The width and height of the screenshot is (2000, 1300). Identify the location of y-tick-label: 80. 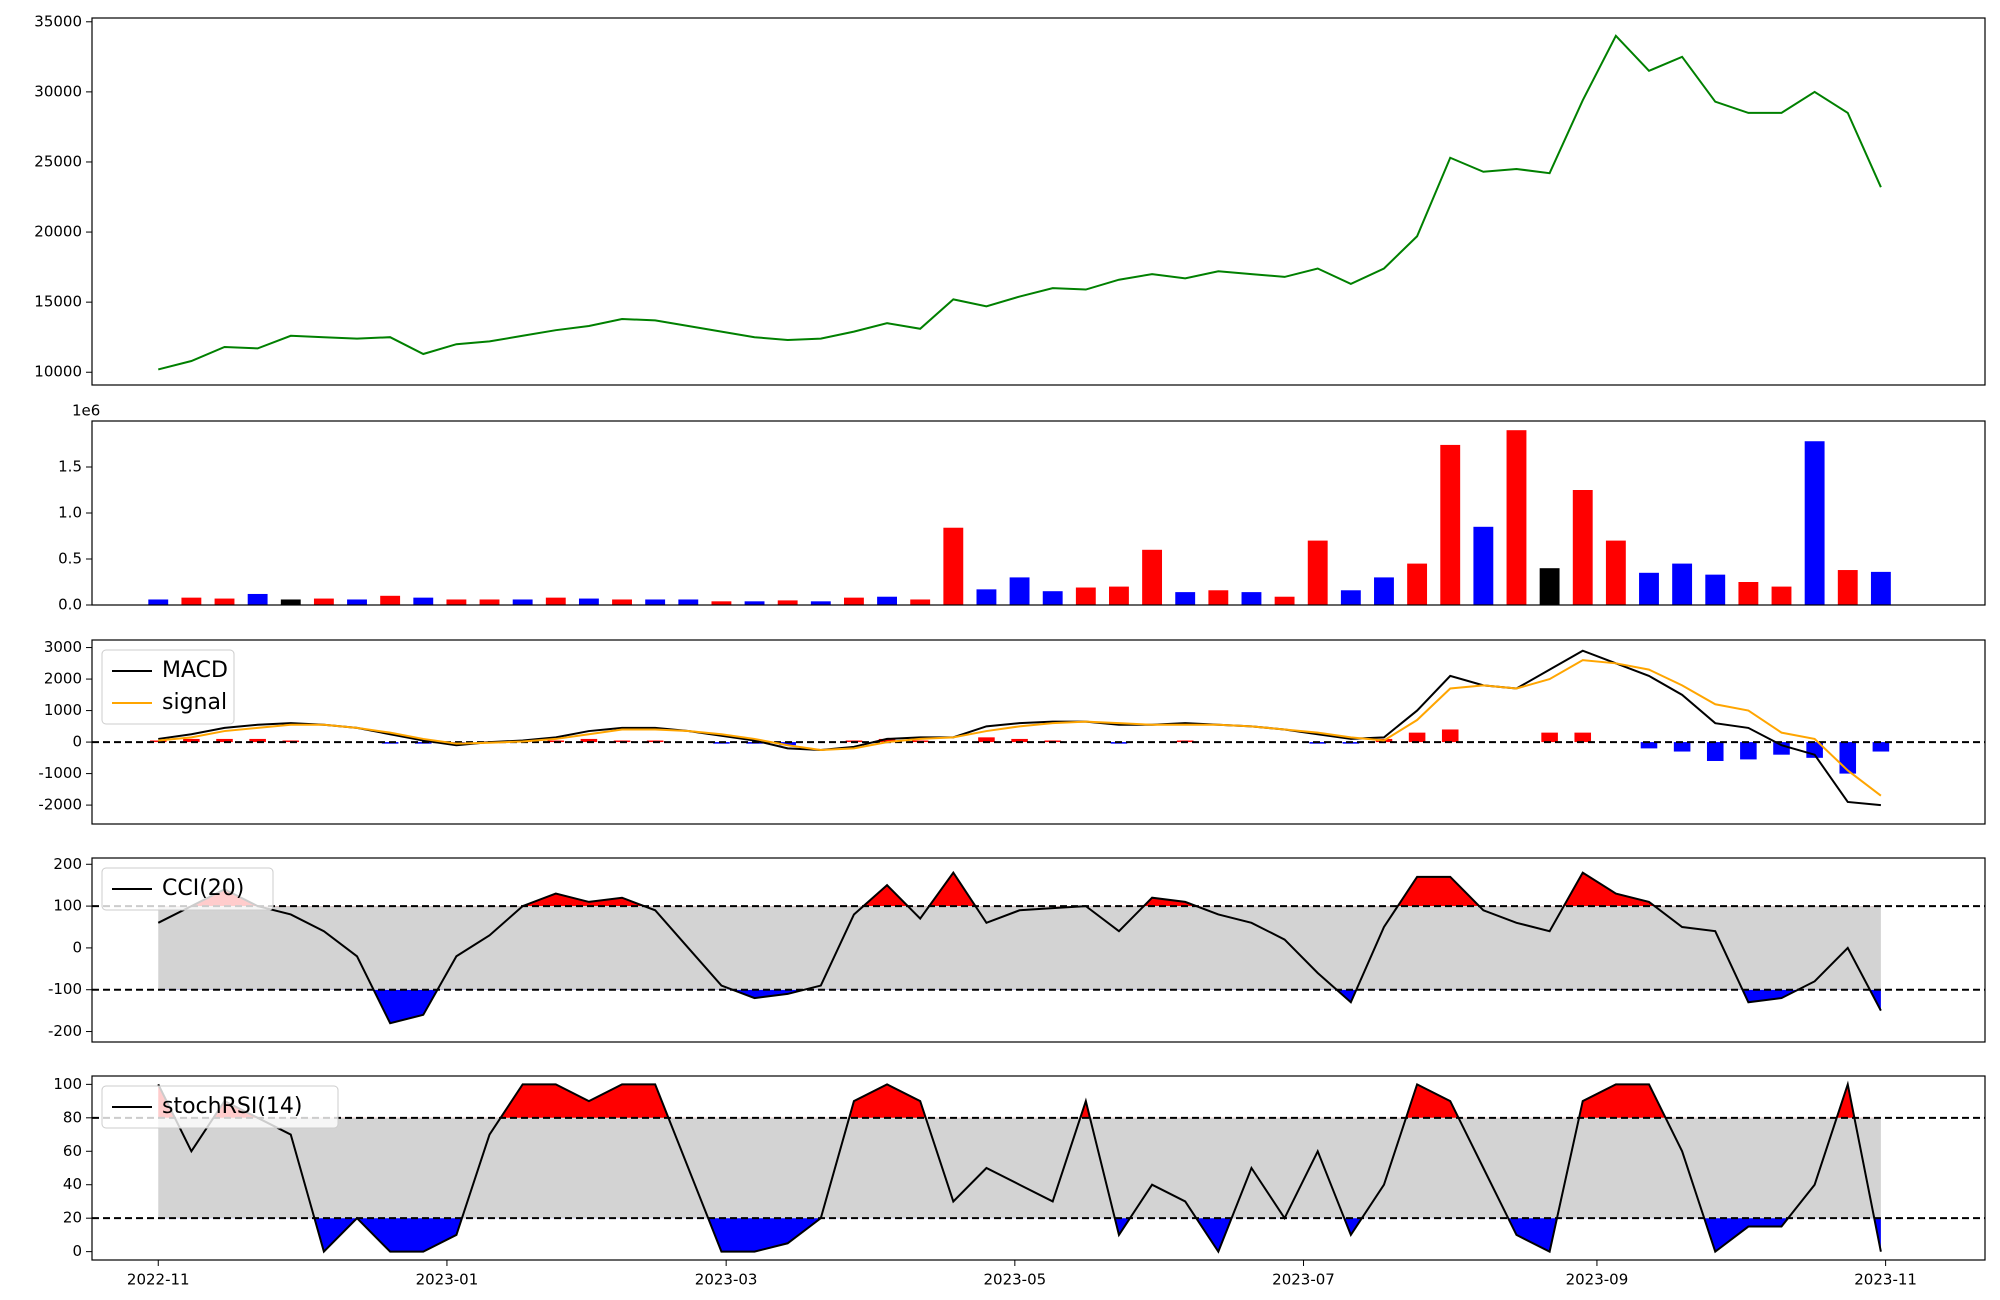
(72, 1117).